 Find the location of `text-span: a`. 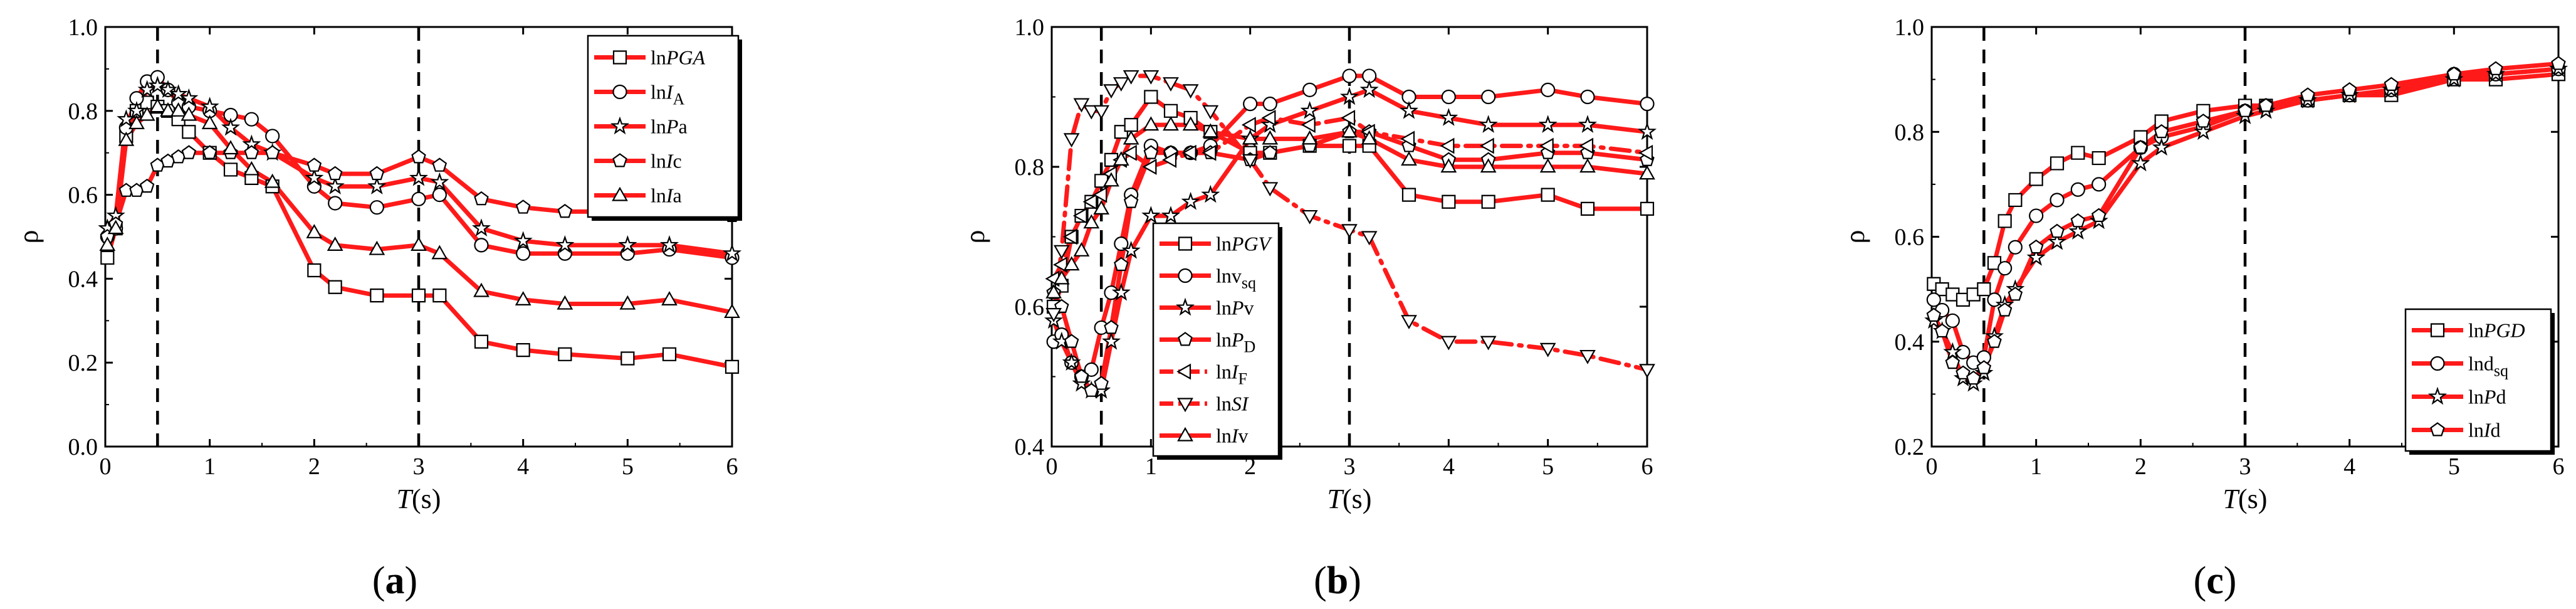

text-span: a is located at coordinates (677, 195).